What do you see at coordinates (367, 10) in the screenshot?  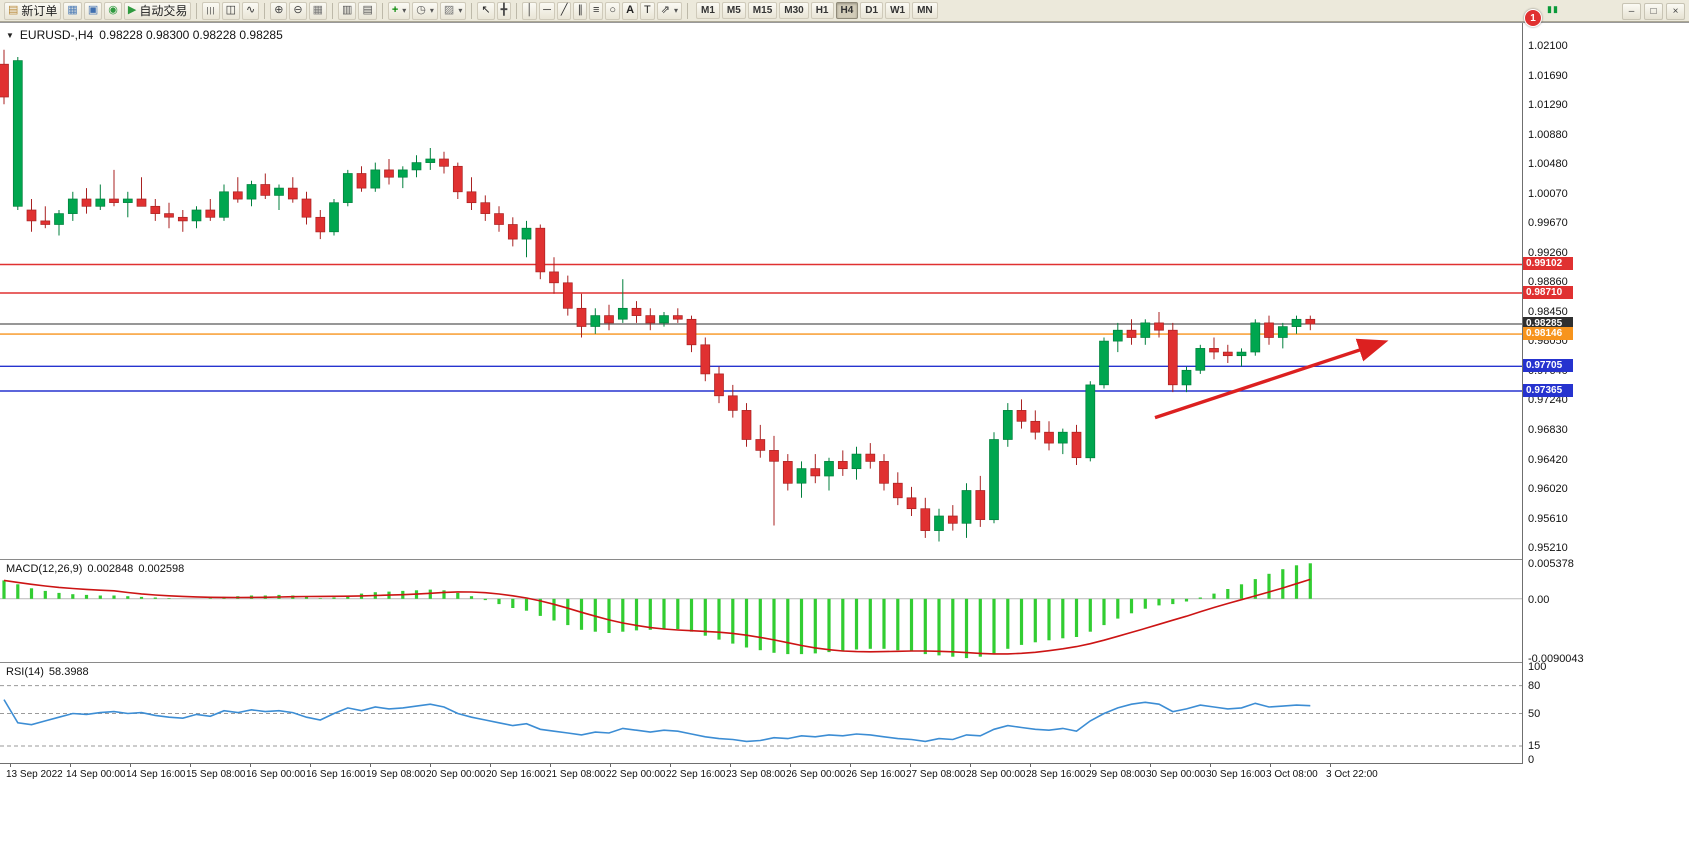 I see `chart-shift-button: ▤` at bounding box center [367, 10].